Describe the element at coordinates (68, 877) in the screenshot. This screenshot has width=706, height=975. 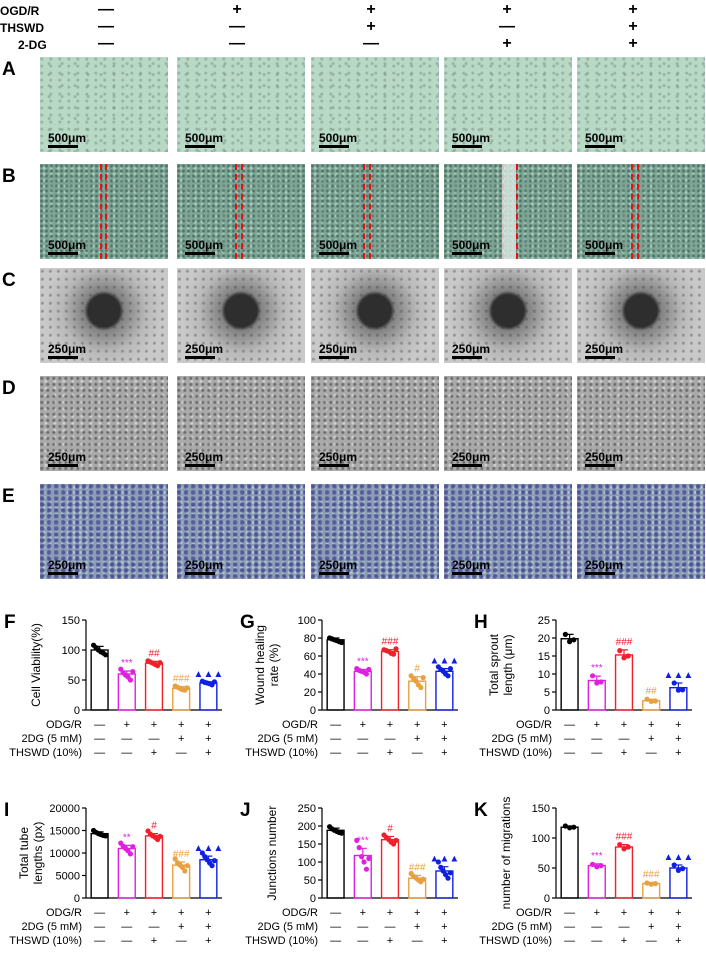
I see `y-tick-label: 5000` at that location.